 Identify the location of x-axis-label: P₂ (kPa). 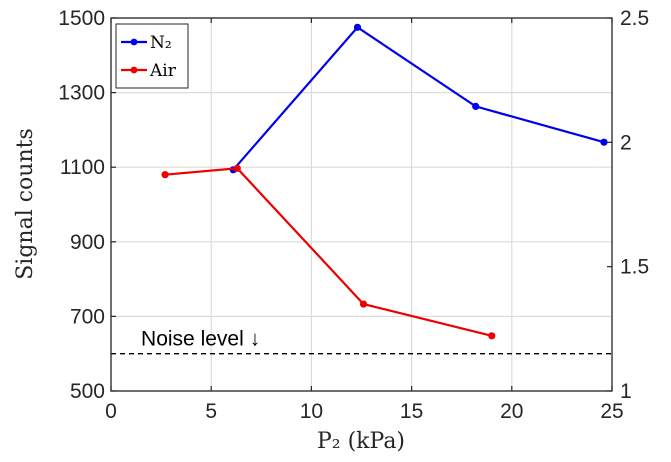
(361, 441).